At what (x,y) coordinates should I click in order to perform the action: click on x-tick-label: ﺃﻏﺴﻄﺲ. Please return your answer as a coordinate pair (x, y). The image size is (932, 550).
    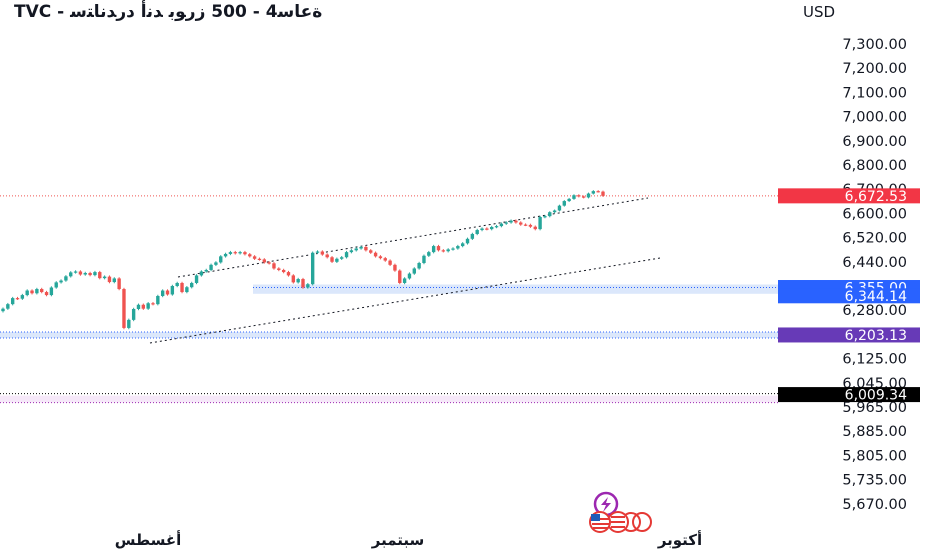
    Looking at the image, I should click on (148, 539).